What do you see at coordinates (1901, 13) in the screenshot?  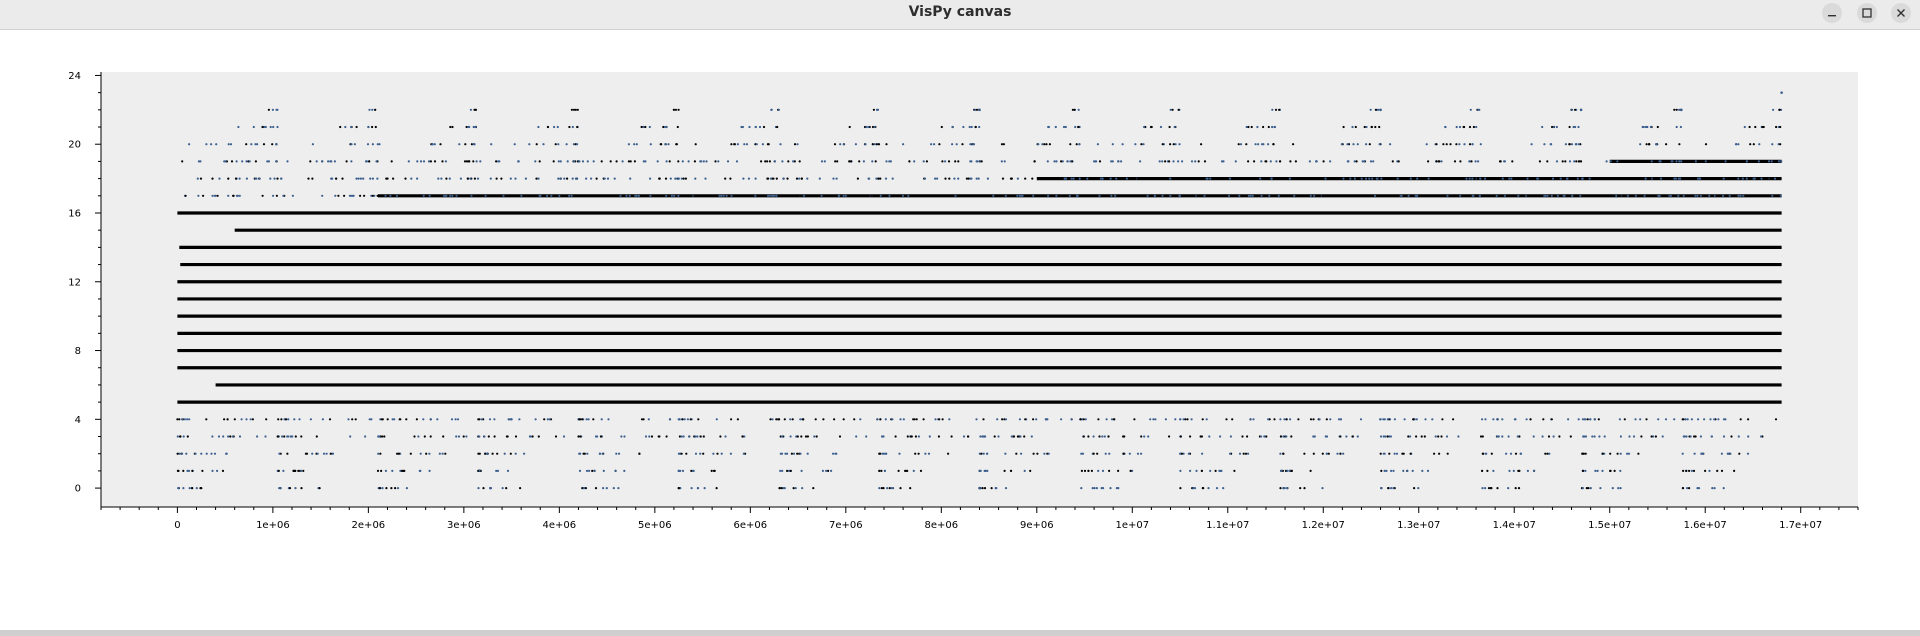 I see `close-button` at bounding box center [1901, 13].